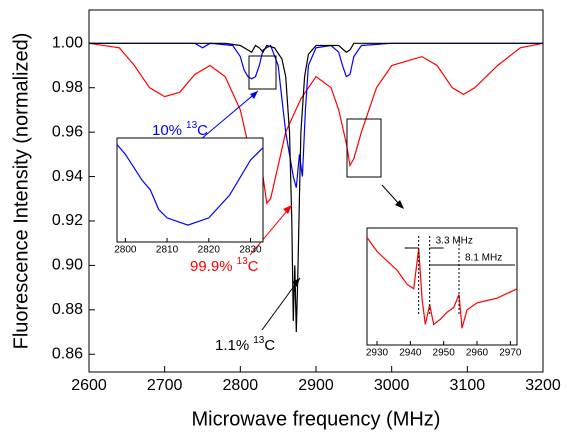  Describe the element at coordinates (67, 265) in the screenshot. I see `y-tick-label: 0.90` at that location.